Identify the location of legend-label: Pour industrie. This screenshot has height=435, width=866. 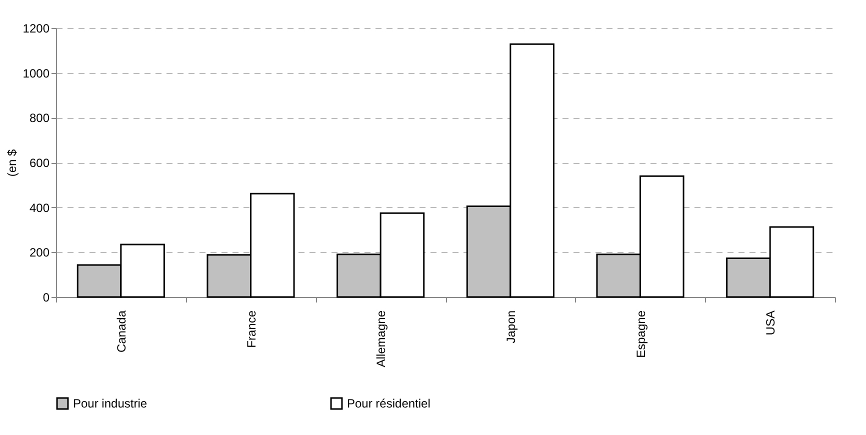
(110, 403).